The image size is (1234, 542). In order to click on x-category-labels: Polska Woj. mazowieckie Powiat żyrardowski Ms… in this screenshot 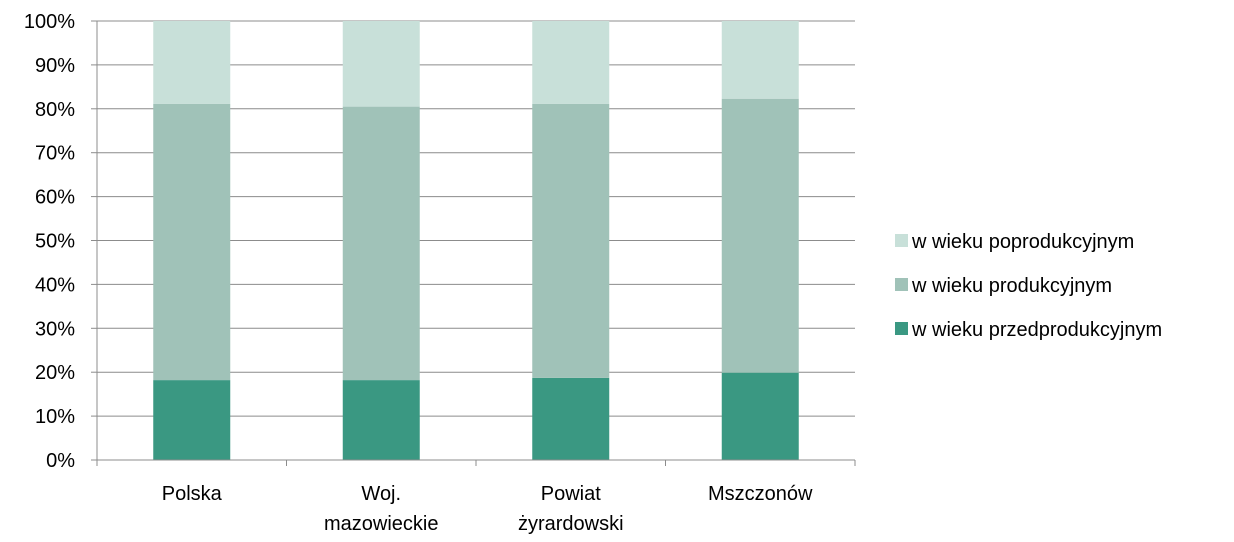, I will do `click(487, 509)`.